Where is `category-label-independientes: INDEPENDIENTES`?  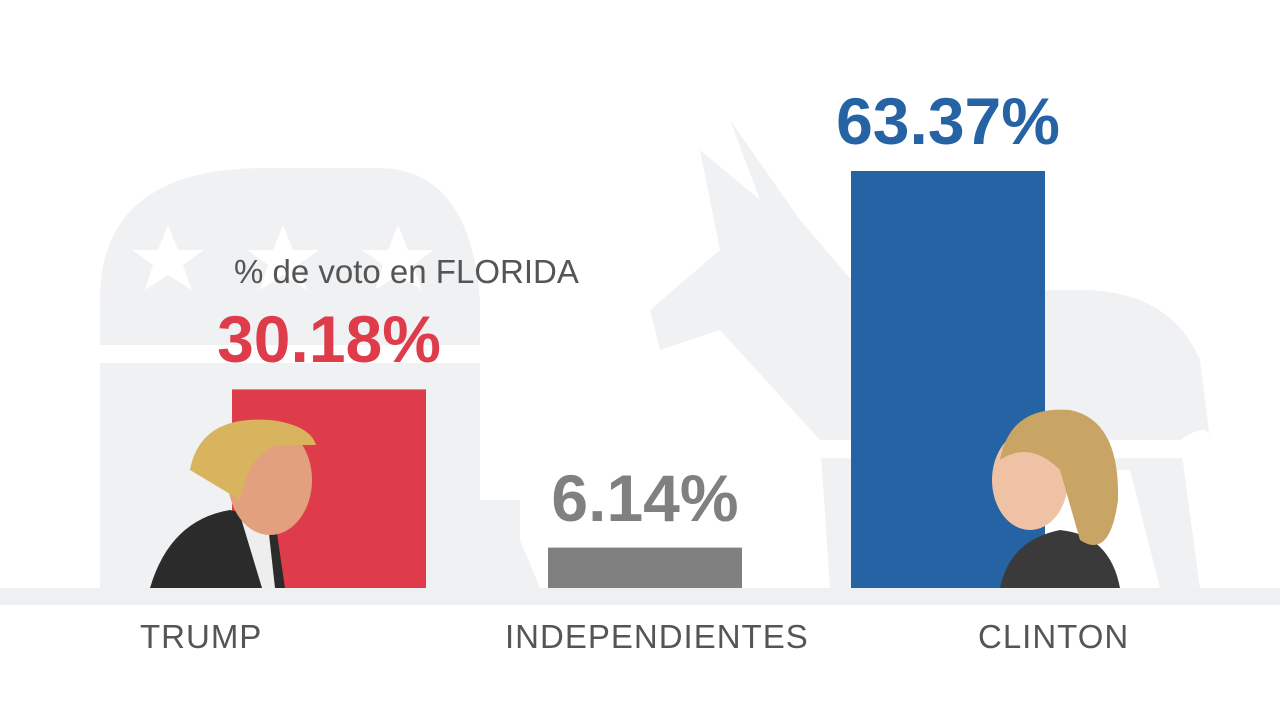
category-label-independientes: INDEPENDIENTES is located at coordinates (657, 636).